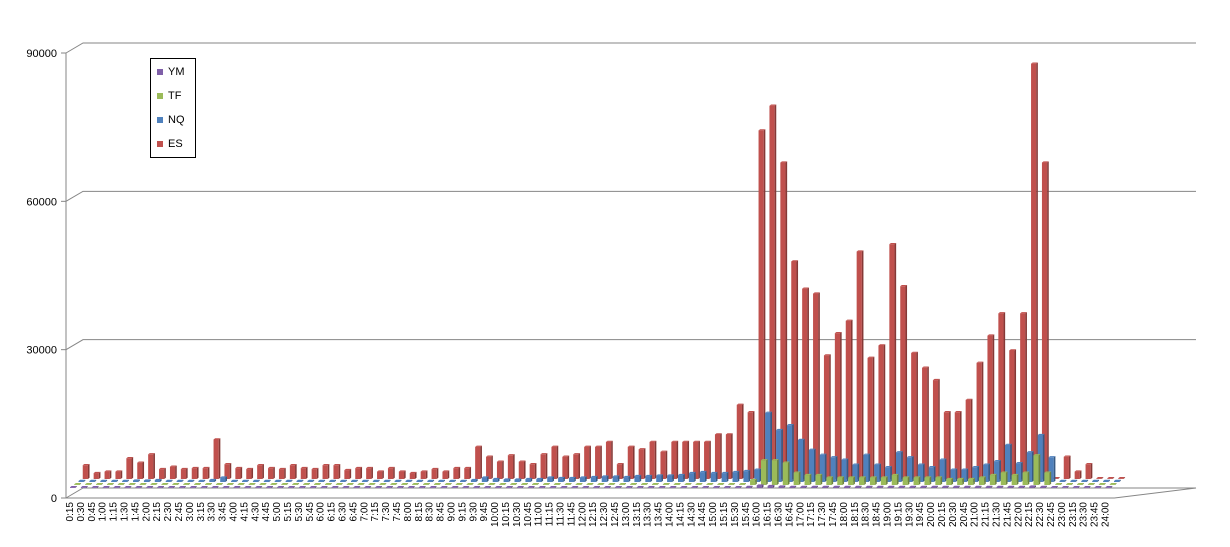  What do you see at coordinates (324, 480) in the screenshot?
I see `bar-side-nq-5:45` at bounding box center [324, 480].